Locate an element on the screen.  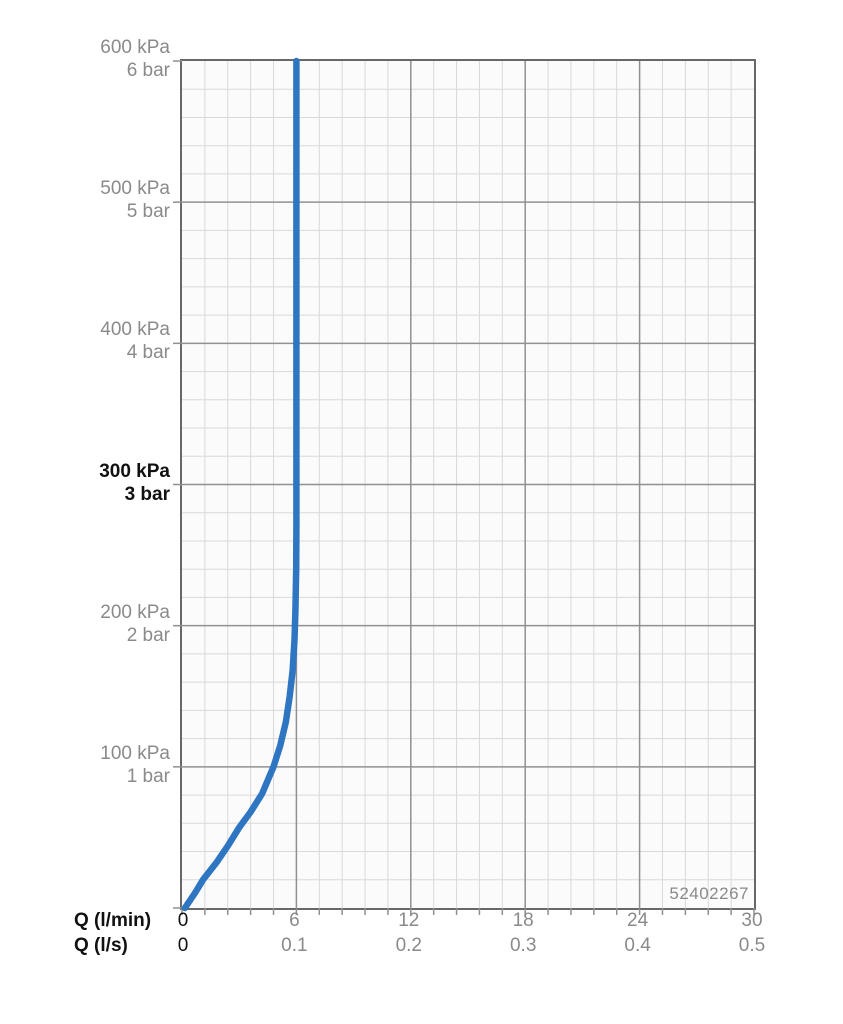
y-axis-label-kpa: 300 kPa is located at coordinates (134, 471).